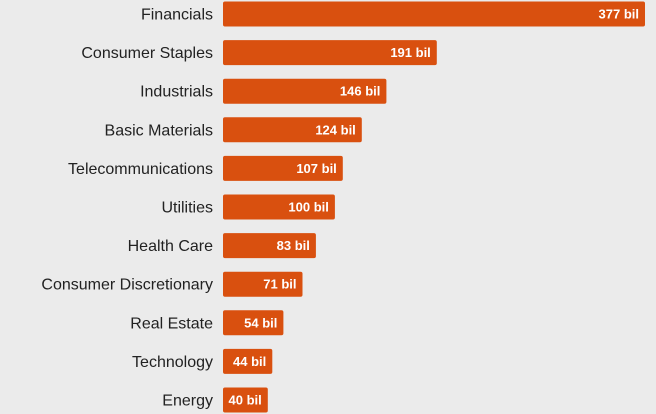 The image size is (656, 414). What do you see at coordinates (283, 168) in the screenshot?
I see `bar-telecommunications` at bounding box center [283, 168].